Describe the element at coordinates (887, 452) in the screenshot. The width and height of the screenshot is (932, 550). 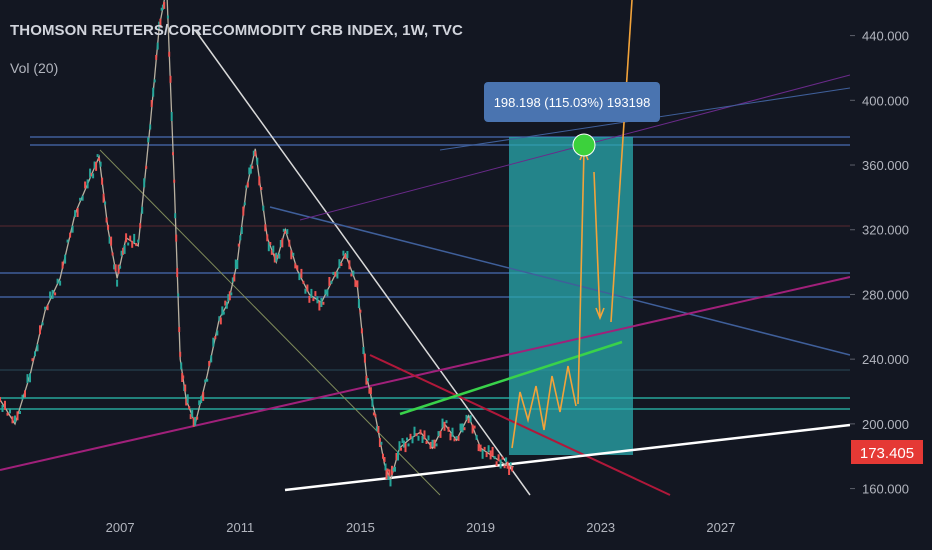
I see `current-price-label` at that location.